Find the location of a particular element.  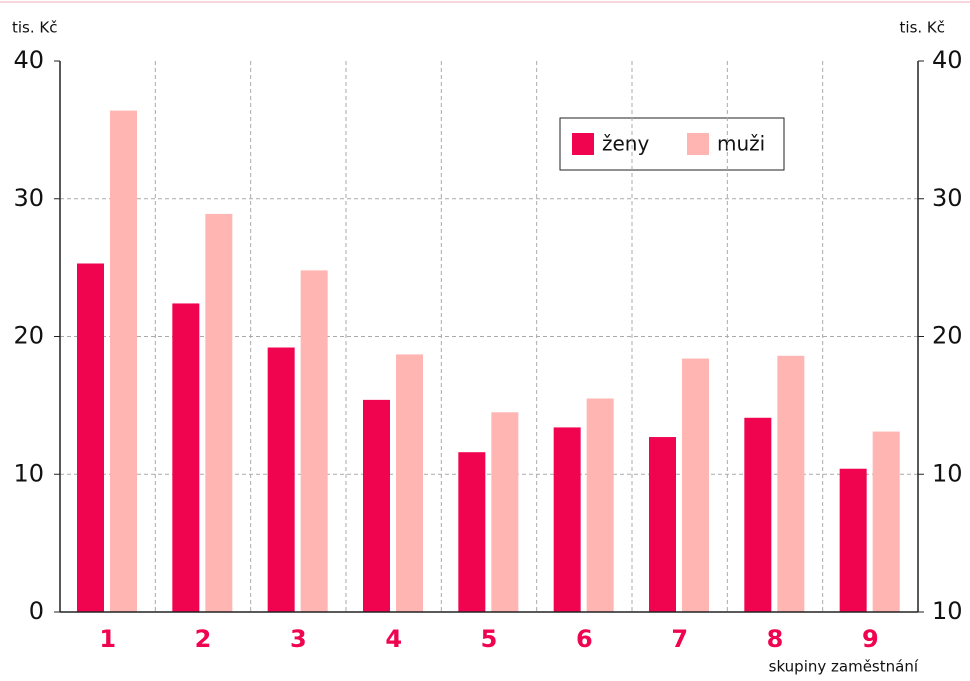

x-tick-label: 5 is located at coordinates (489, 639).